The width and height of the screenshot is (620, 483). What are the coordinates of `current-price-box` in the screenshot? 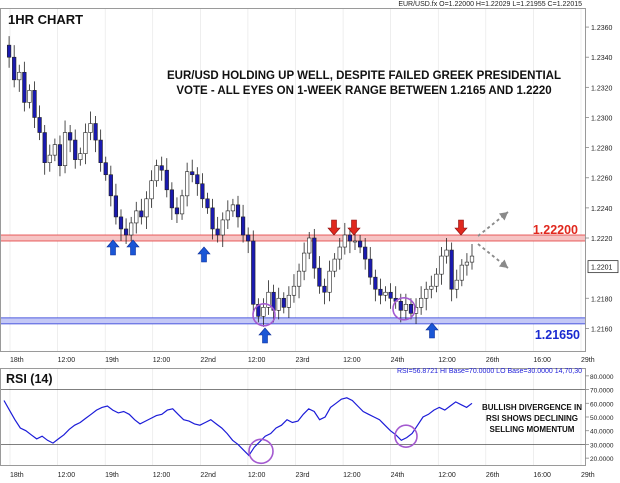 It's located at (603, 267).